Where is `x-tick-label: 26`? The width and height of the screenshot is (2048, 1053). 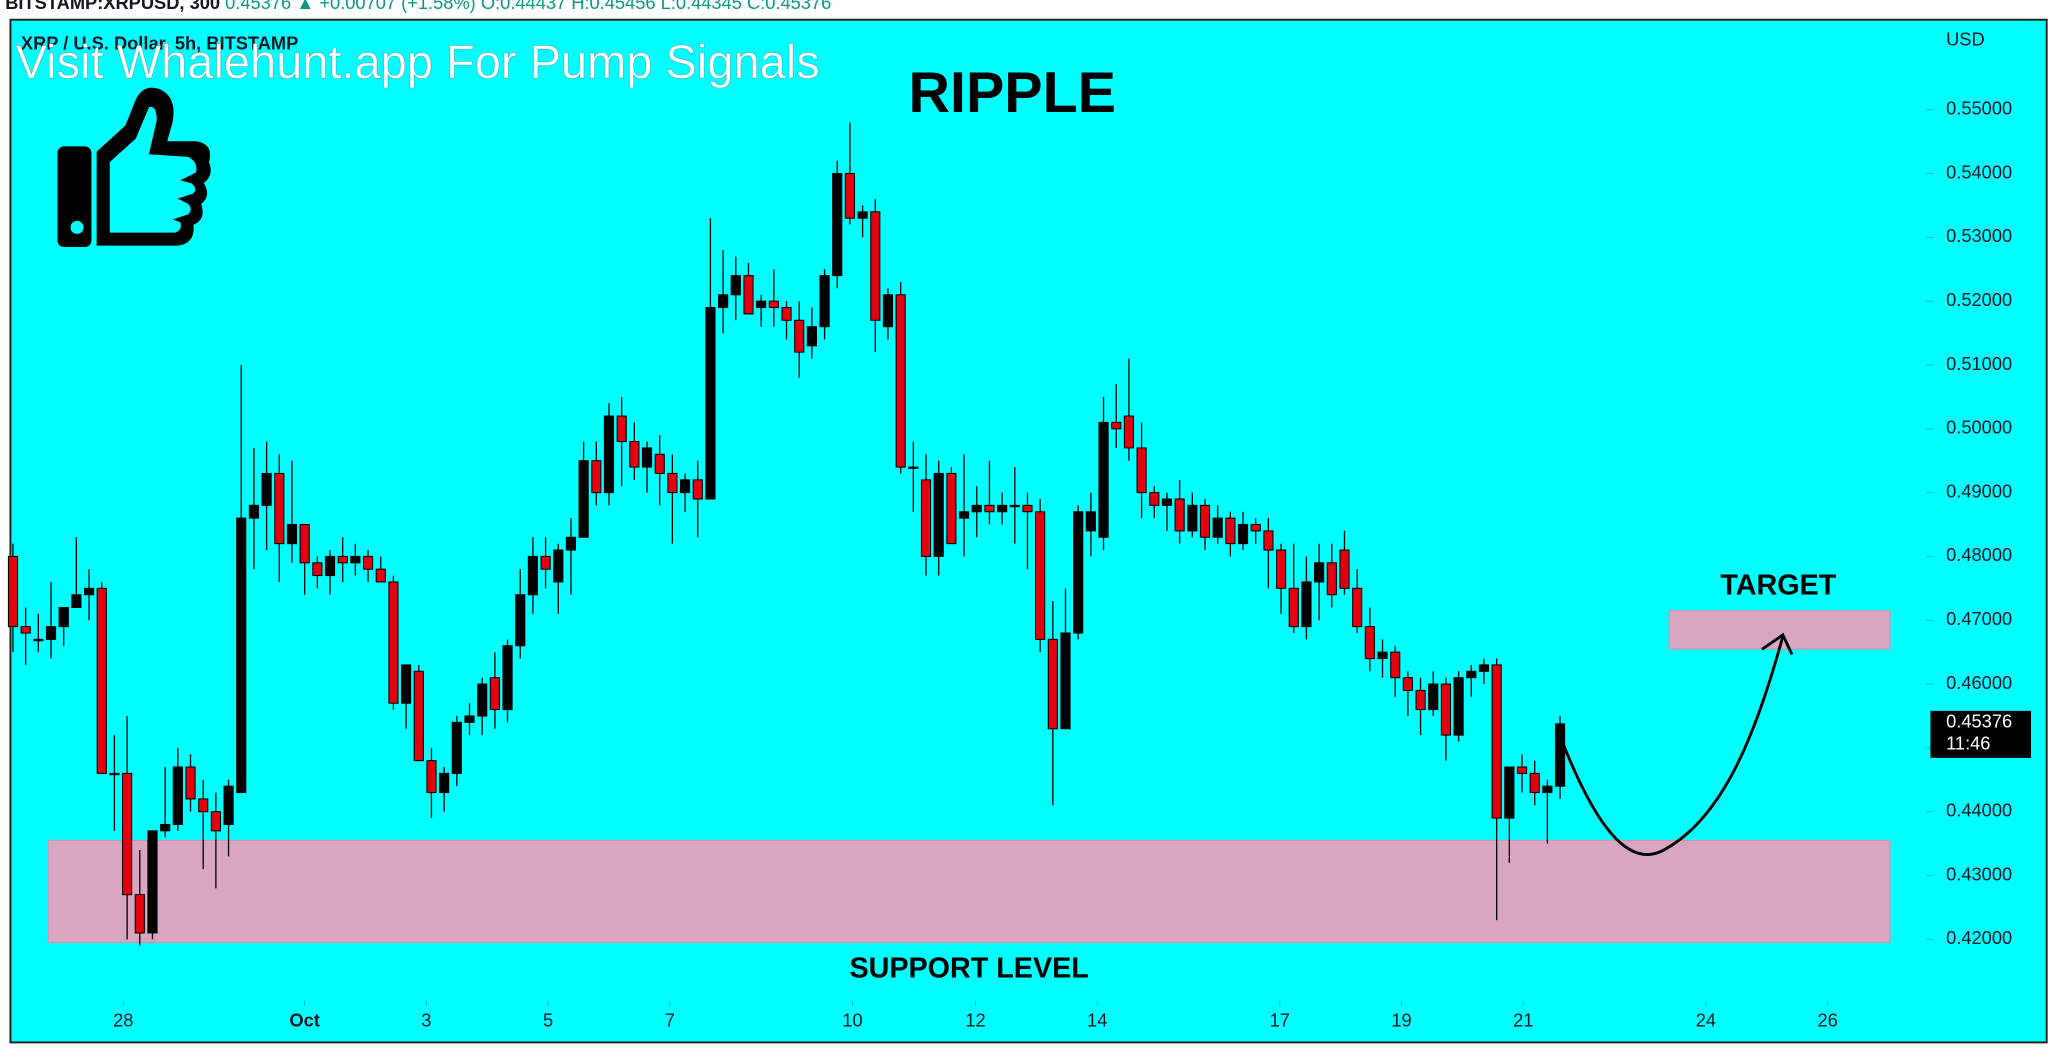 x-tick-label: 26 is located at coordinates (1827, 1019).